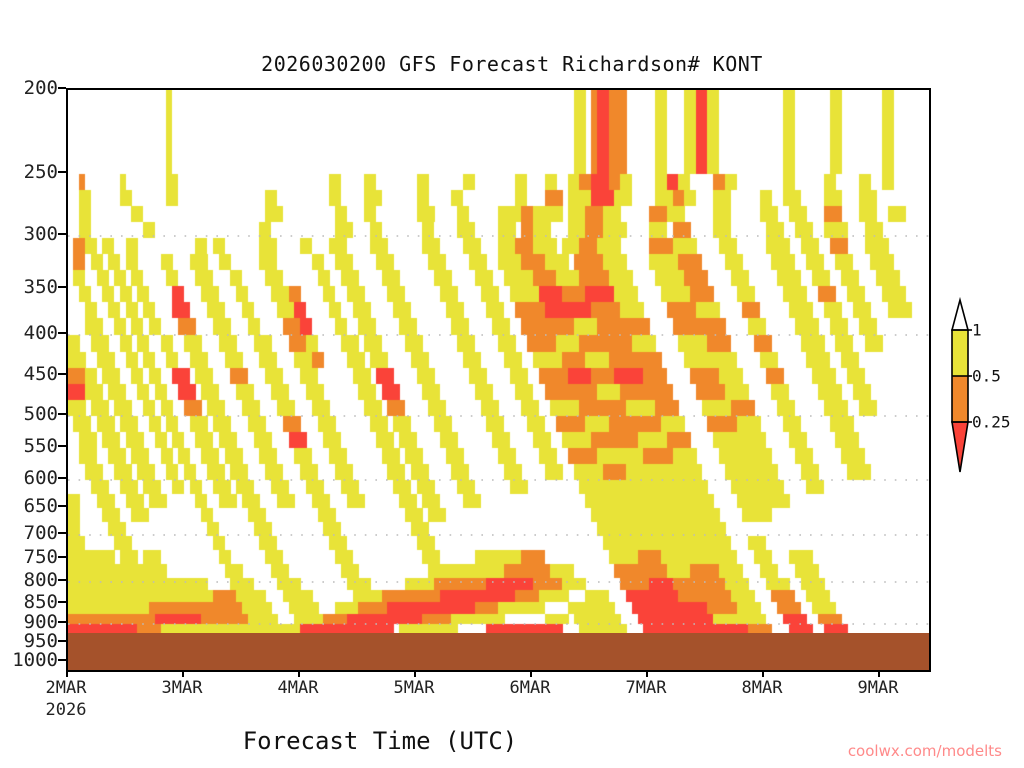 Image resolution: width=1024 pixels, height=768 pixels. I want to click on y-axis-tick-label: 400, so click(40, 333).